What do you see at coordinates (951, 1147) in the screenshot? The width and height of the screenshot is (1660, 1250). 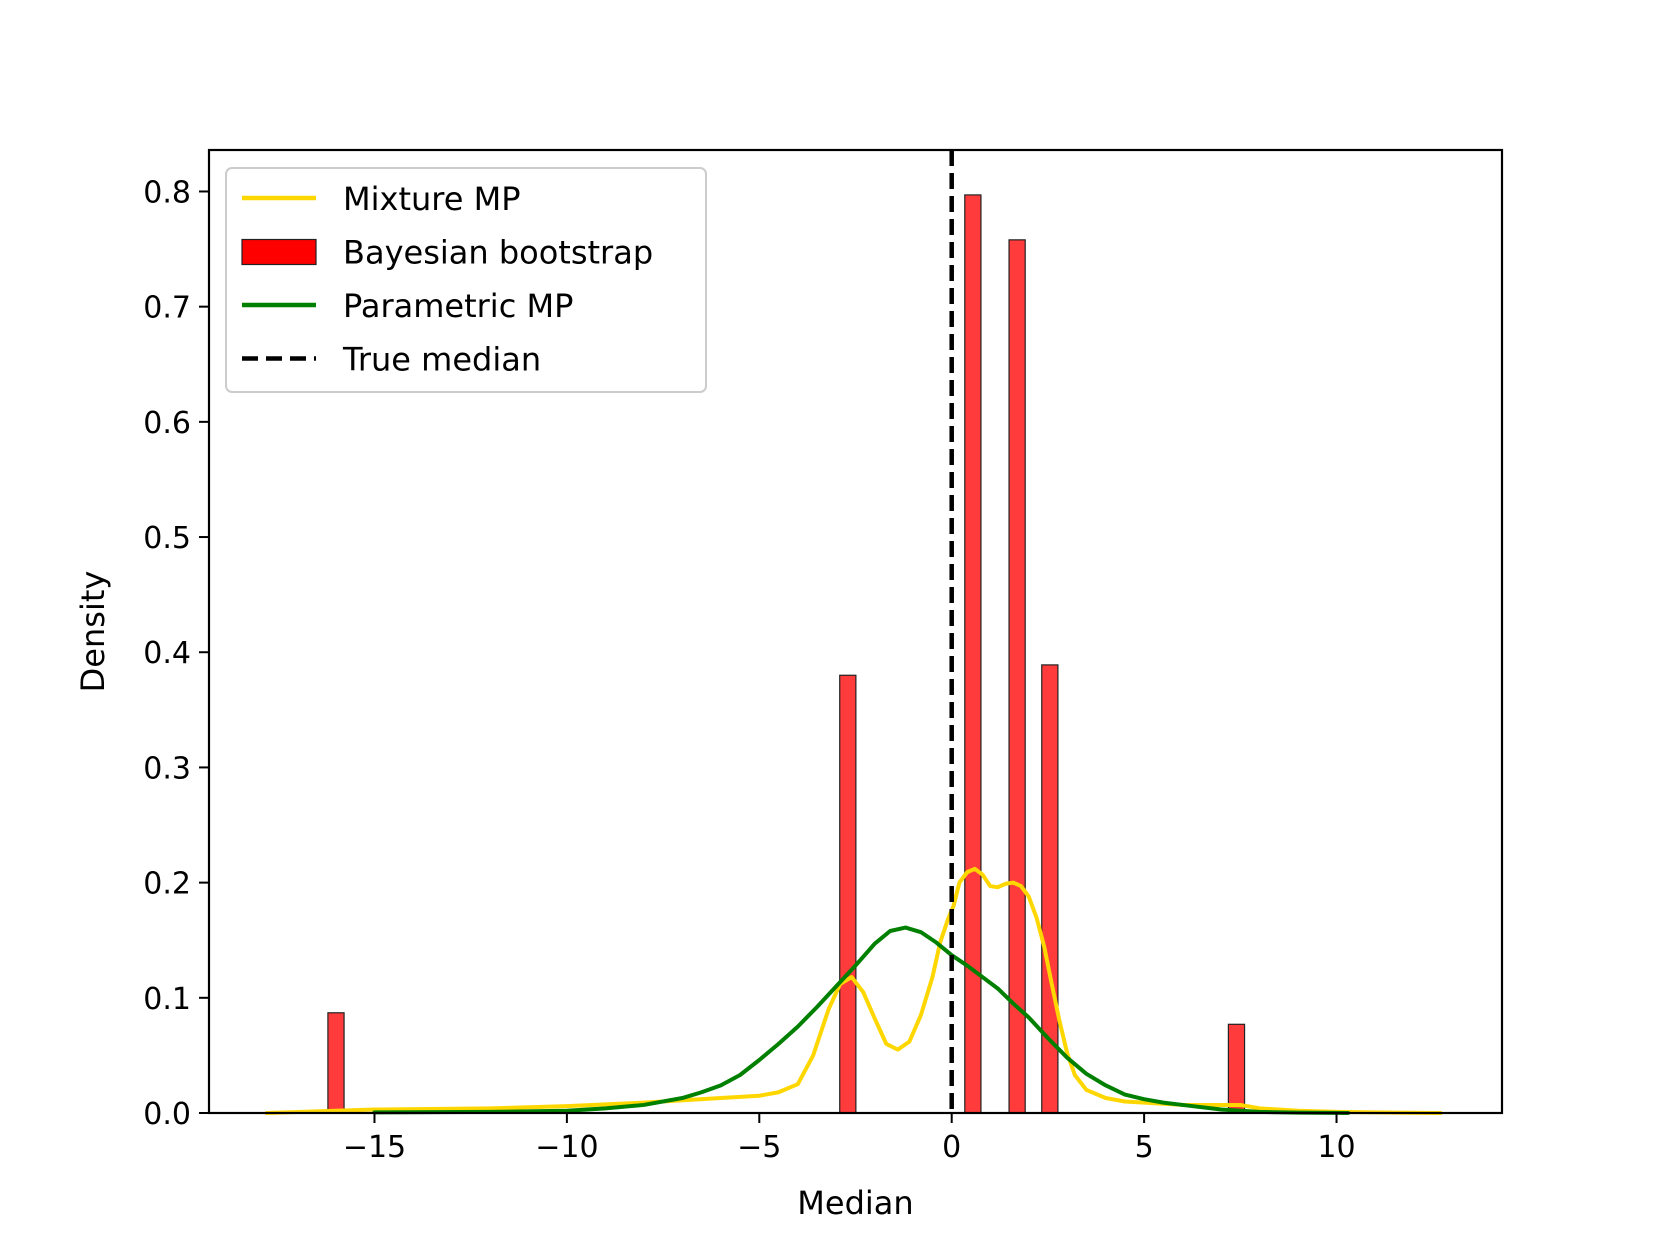 I see `x-tick-label: 0` at bounding box center [951, 1147].